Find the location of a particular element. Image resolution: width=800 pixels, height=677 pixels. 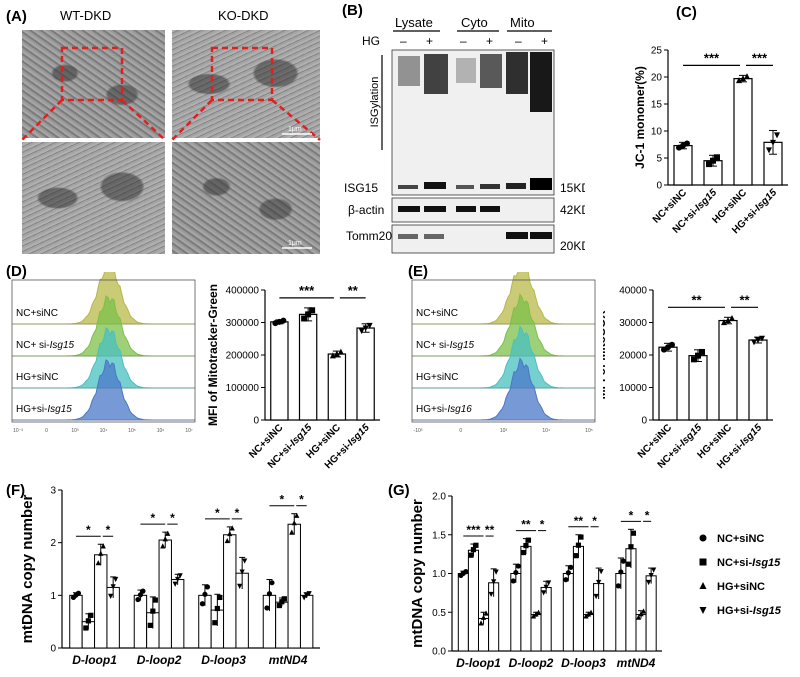

histogram-label: NC+siNC is located at coordinates (37, 313).